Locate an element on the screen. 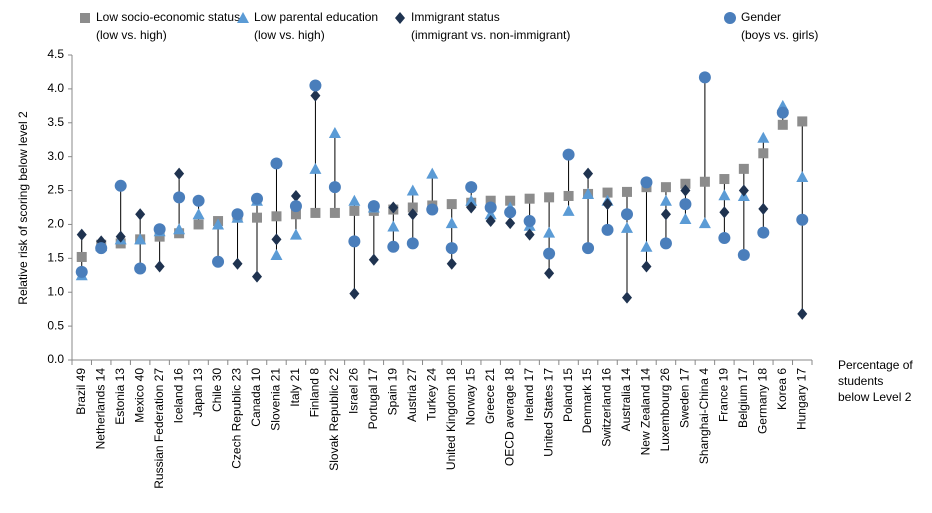  legend-label: Low parental education is located at coordinates (316, 17).